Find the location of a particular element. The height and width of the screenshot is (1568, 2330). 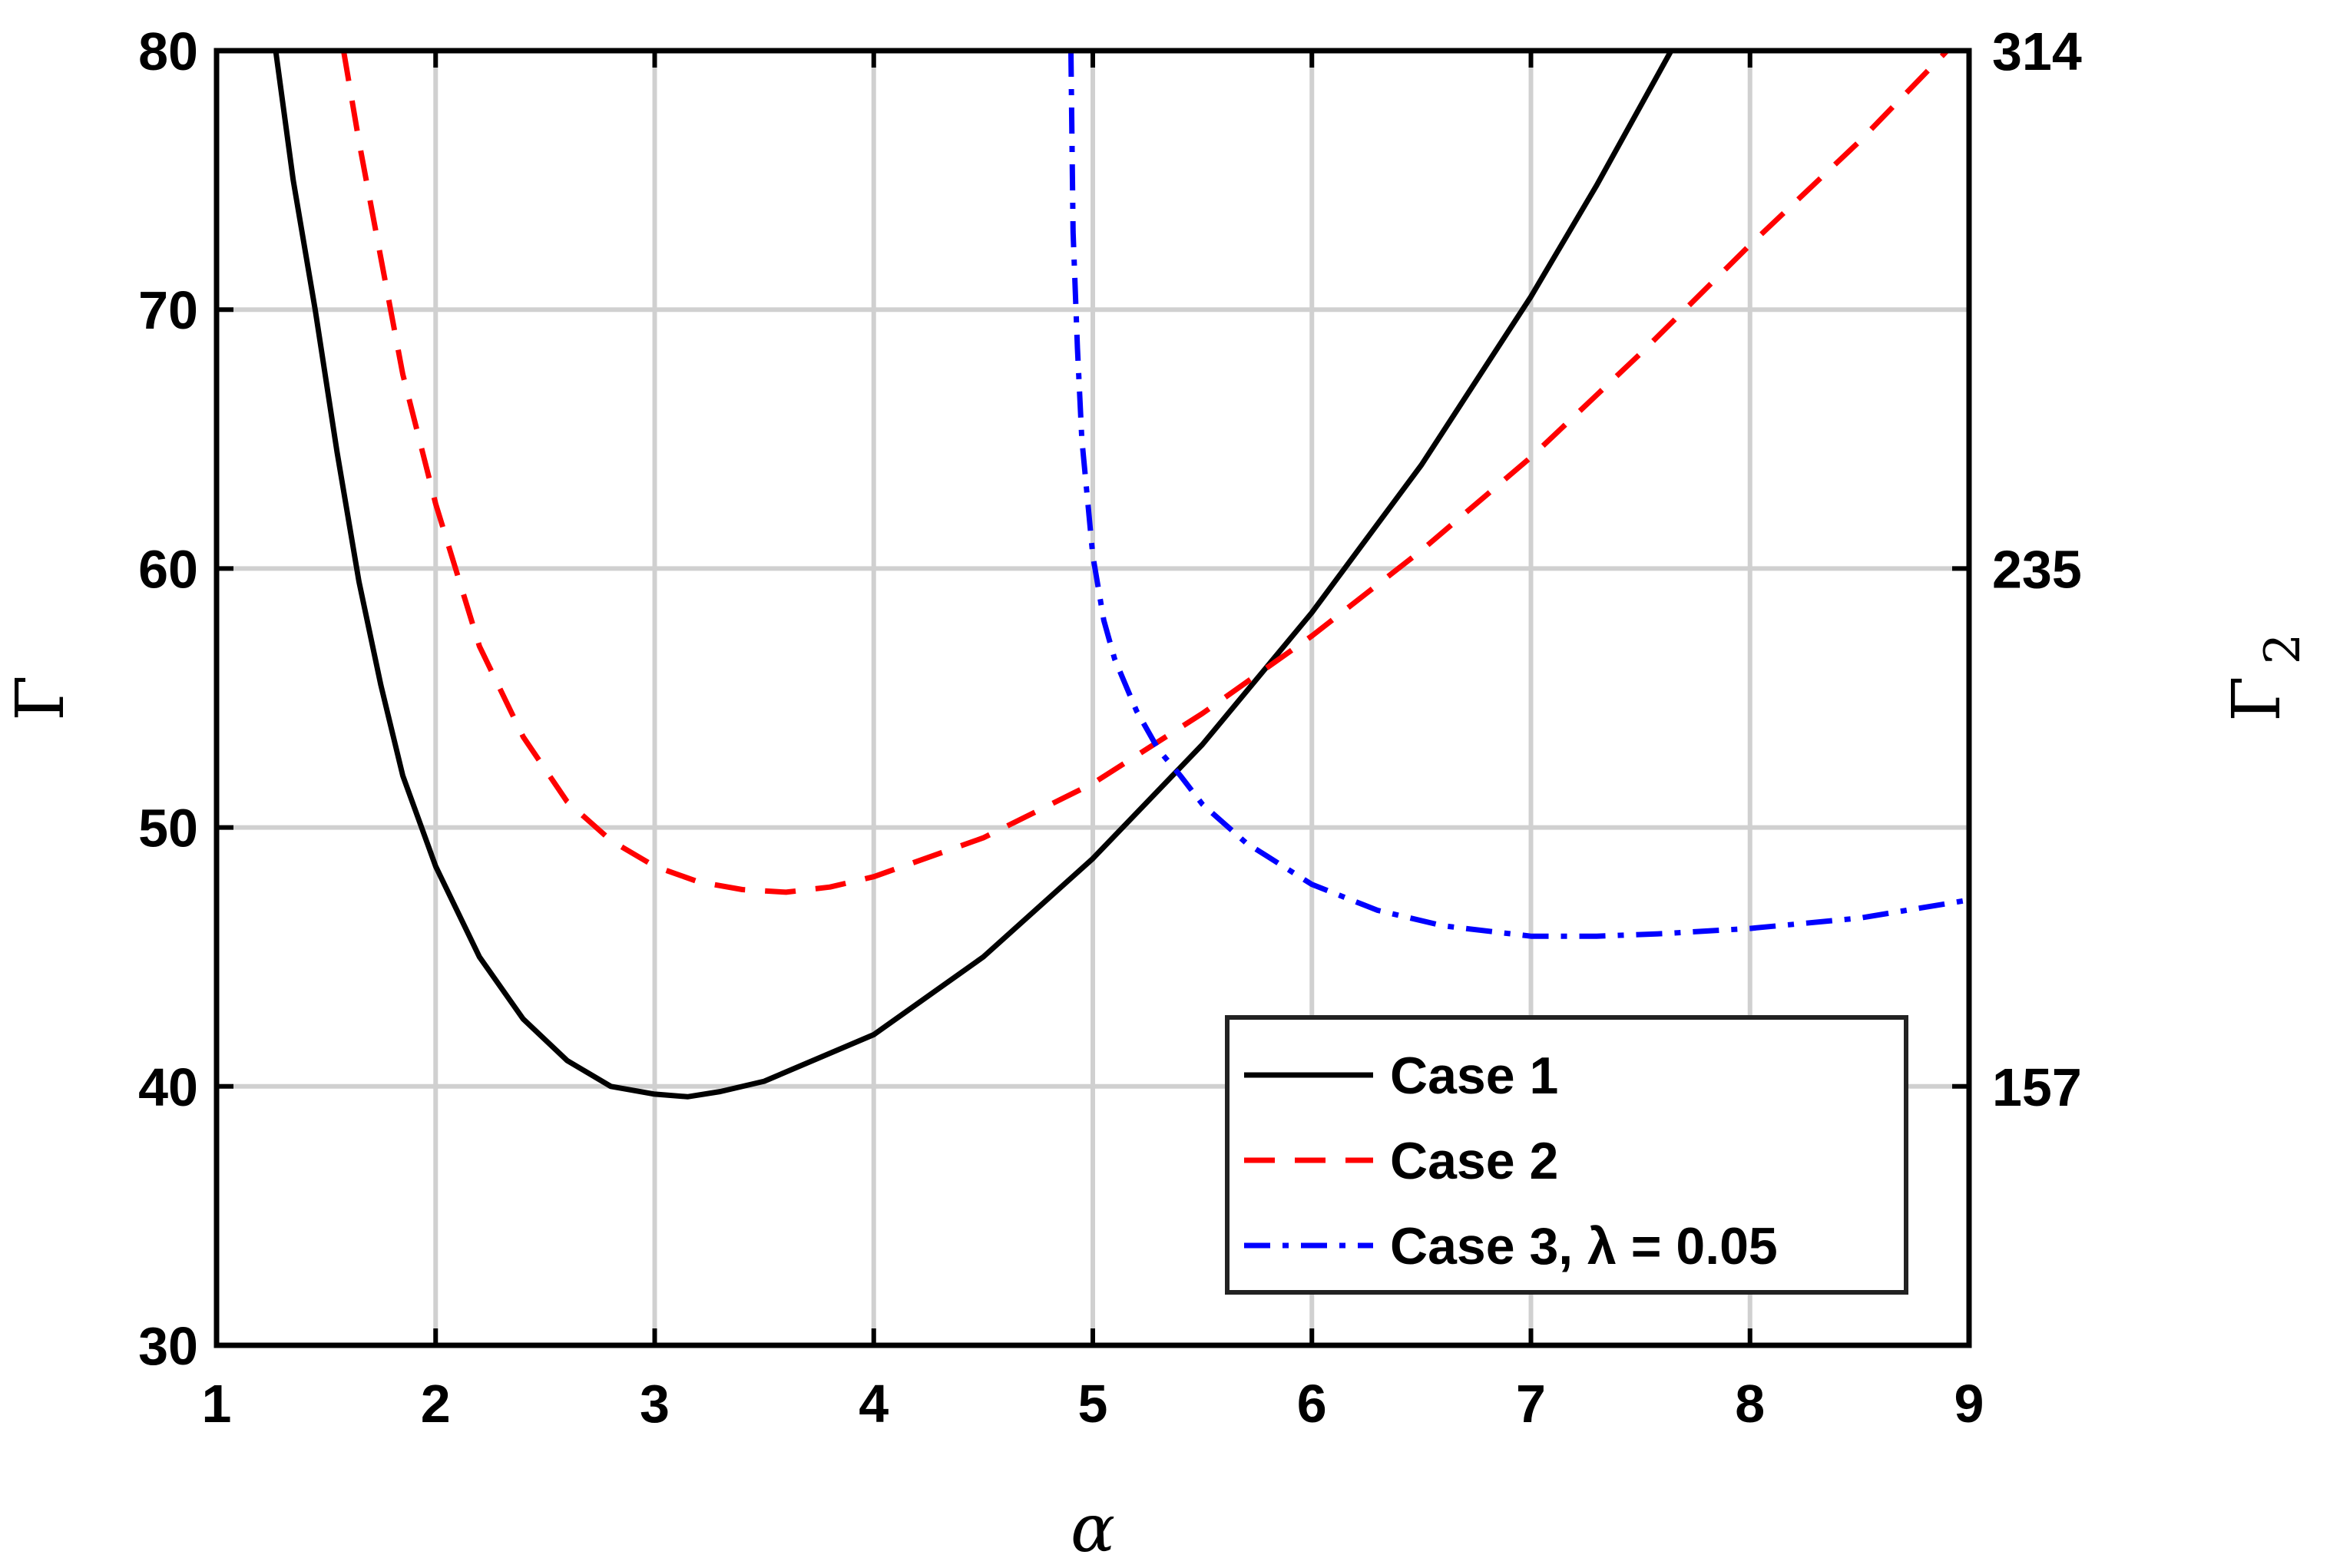

y2-tick-label: 314 is located at coordinates (2037, 52).